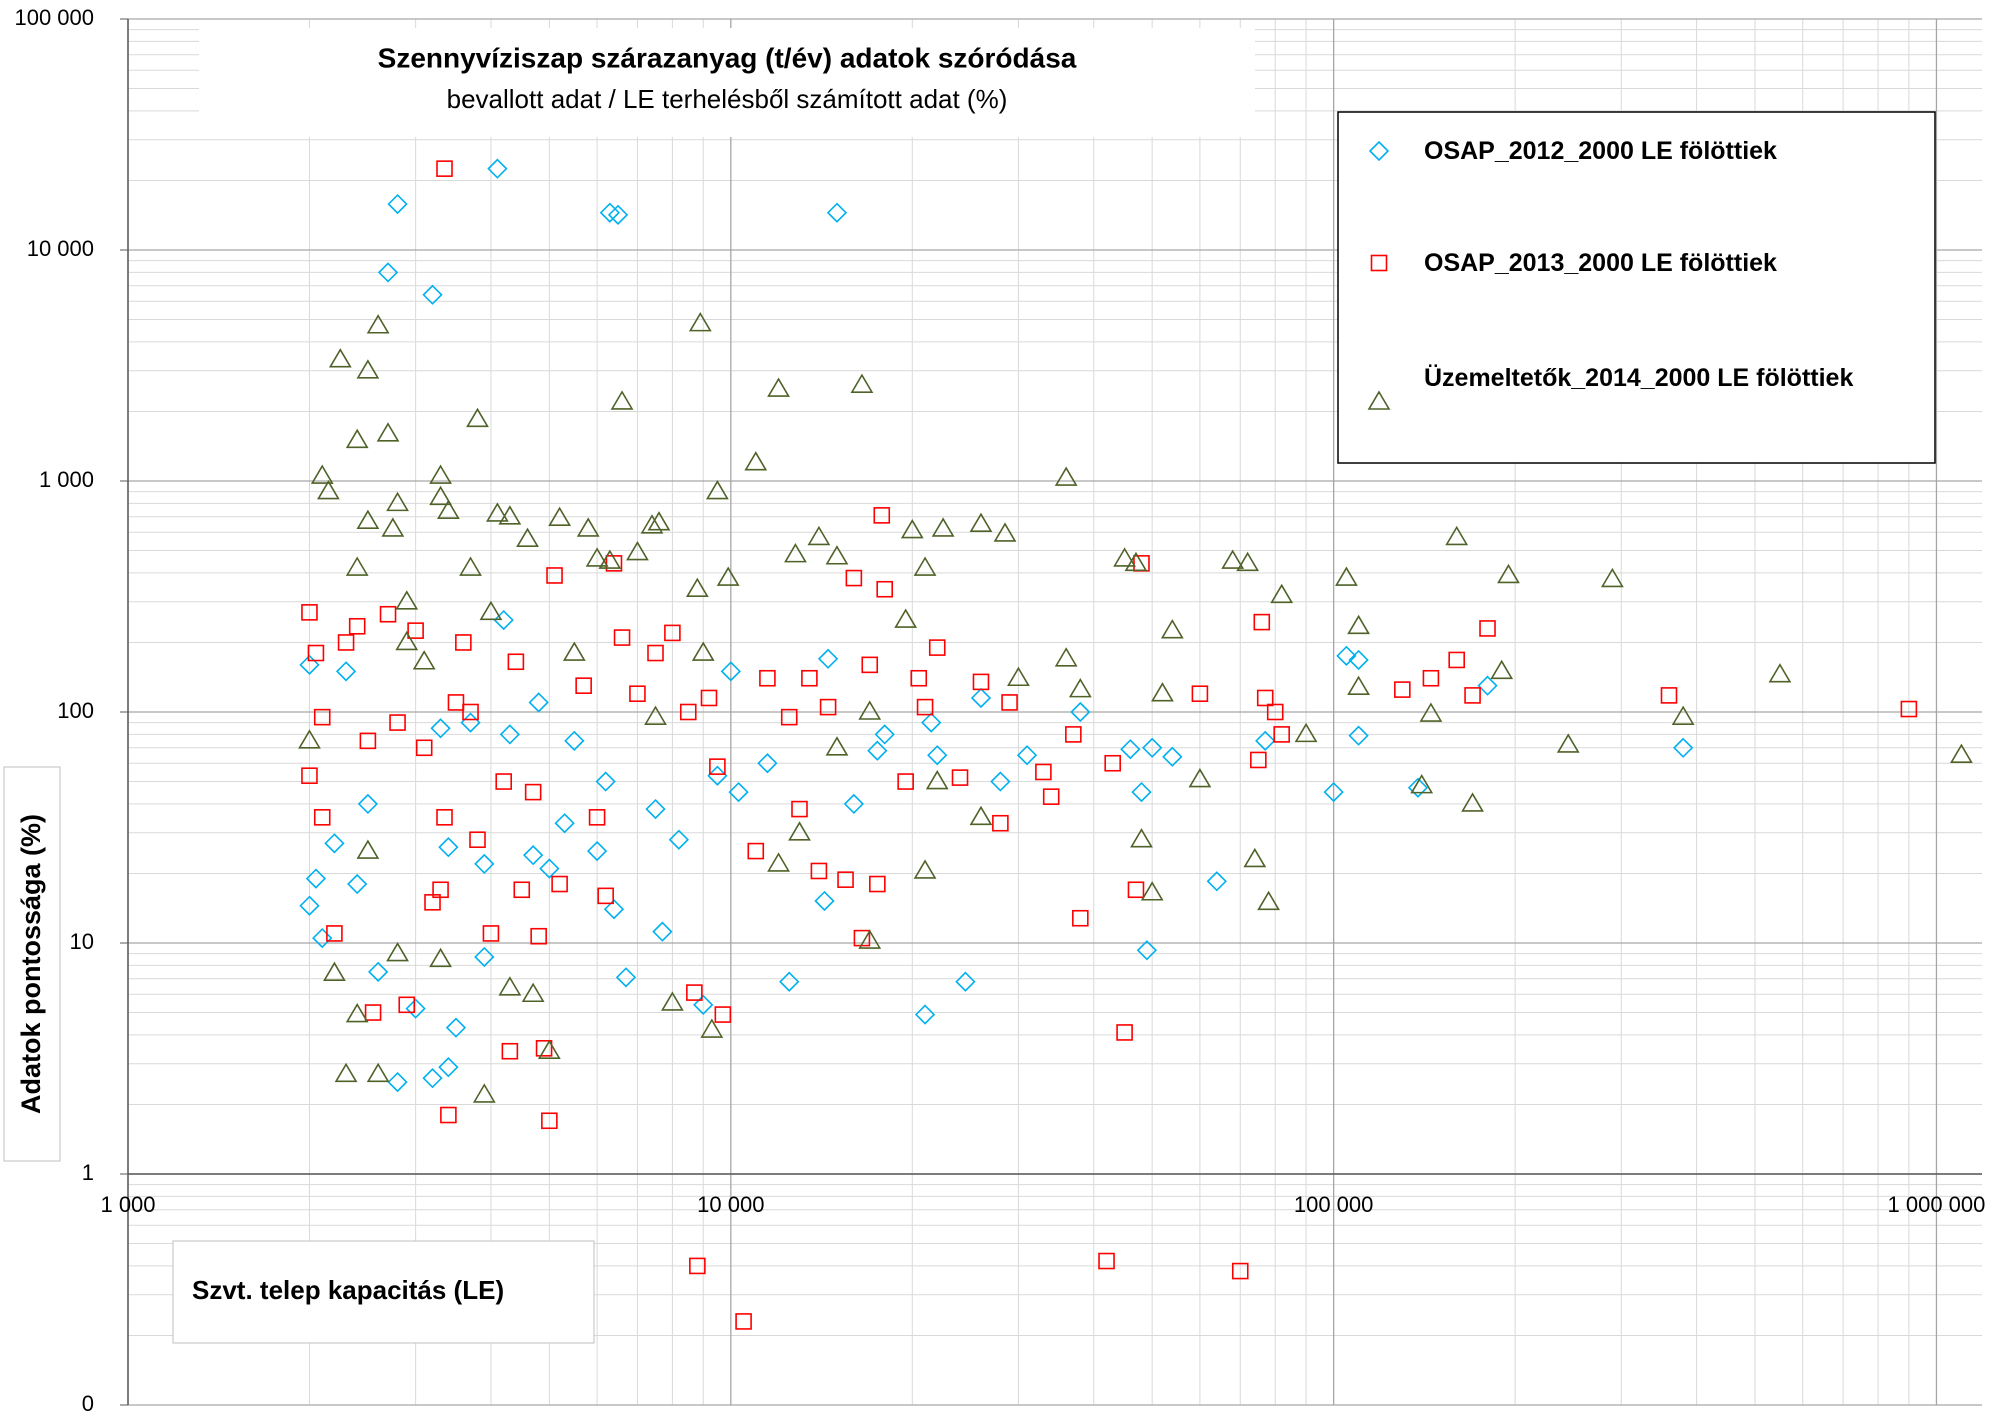 The image size is (2001, 1411). I want to click on x-title-box, so click(383, 1292).